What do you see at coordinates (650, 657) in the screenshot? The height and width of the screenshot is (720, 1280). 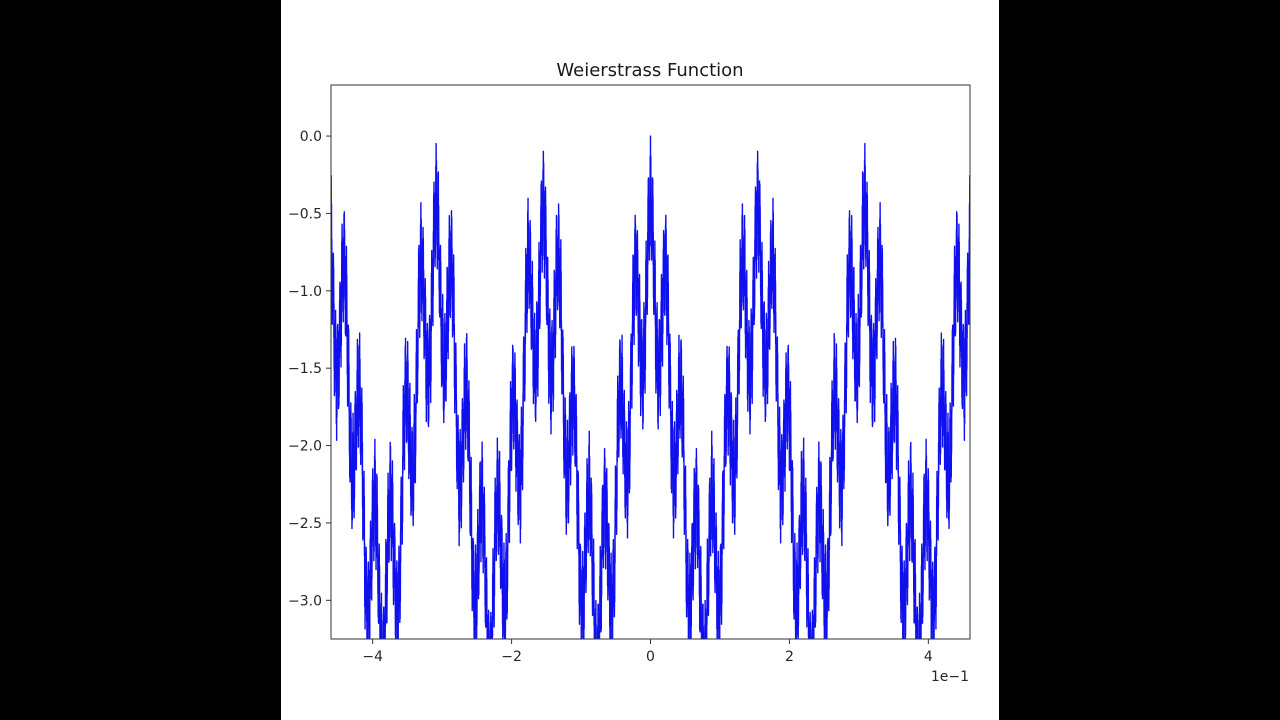 I see `x-tick-label: 0` at bounding box center [650, 657].